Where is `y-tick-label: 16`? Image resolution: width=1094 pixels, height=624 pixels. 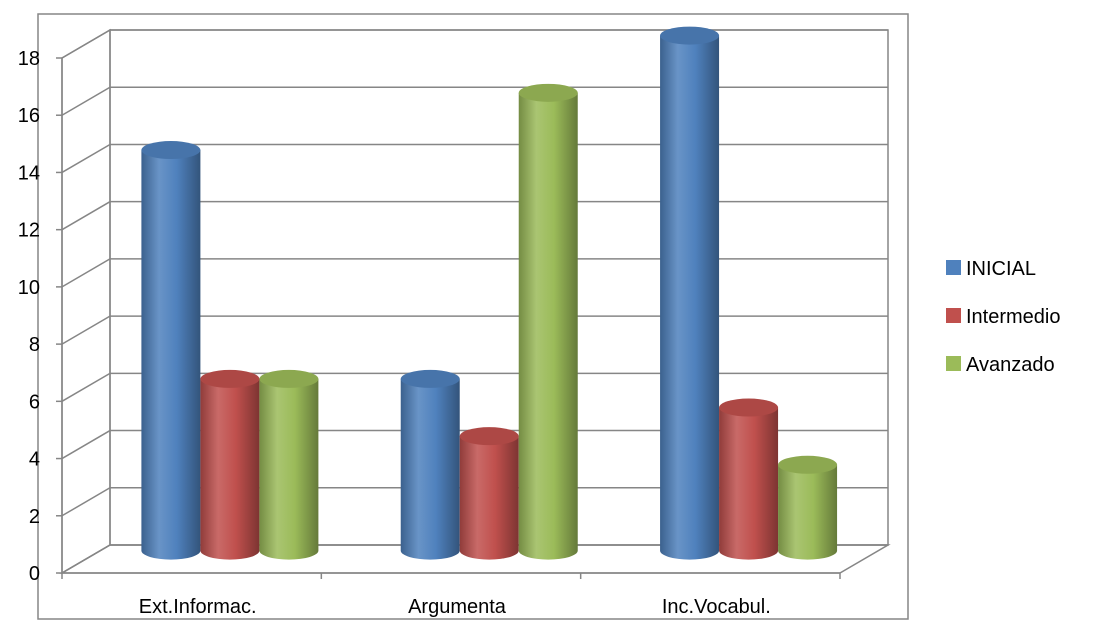 y-tick-label: 16 is located at coordinates (29, 116).